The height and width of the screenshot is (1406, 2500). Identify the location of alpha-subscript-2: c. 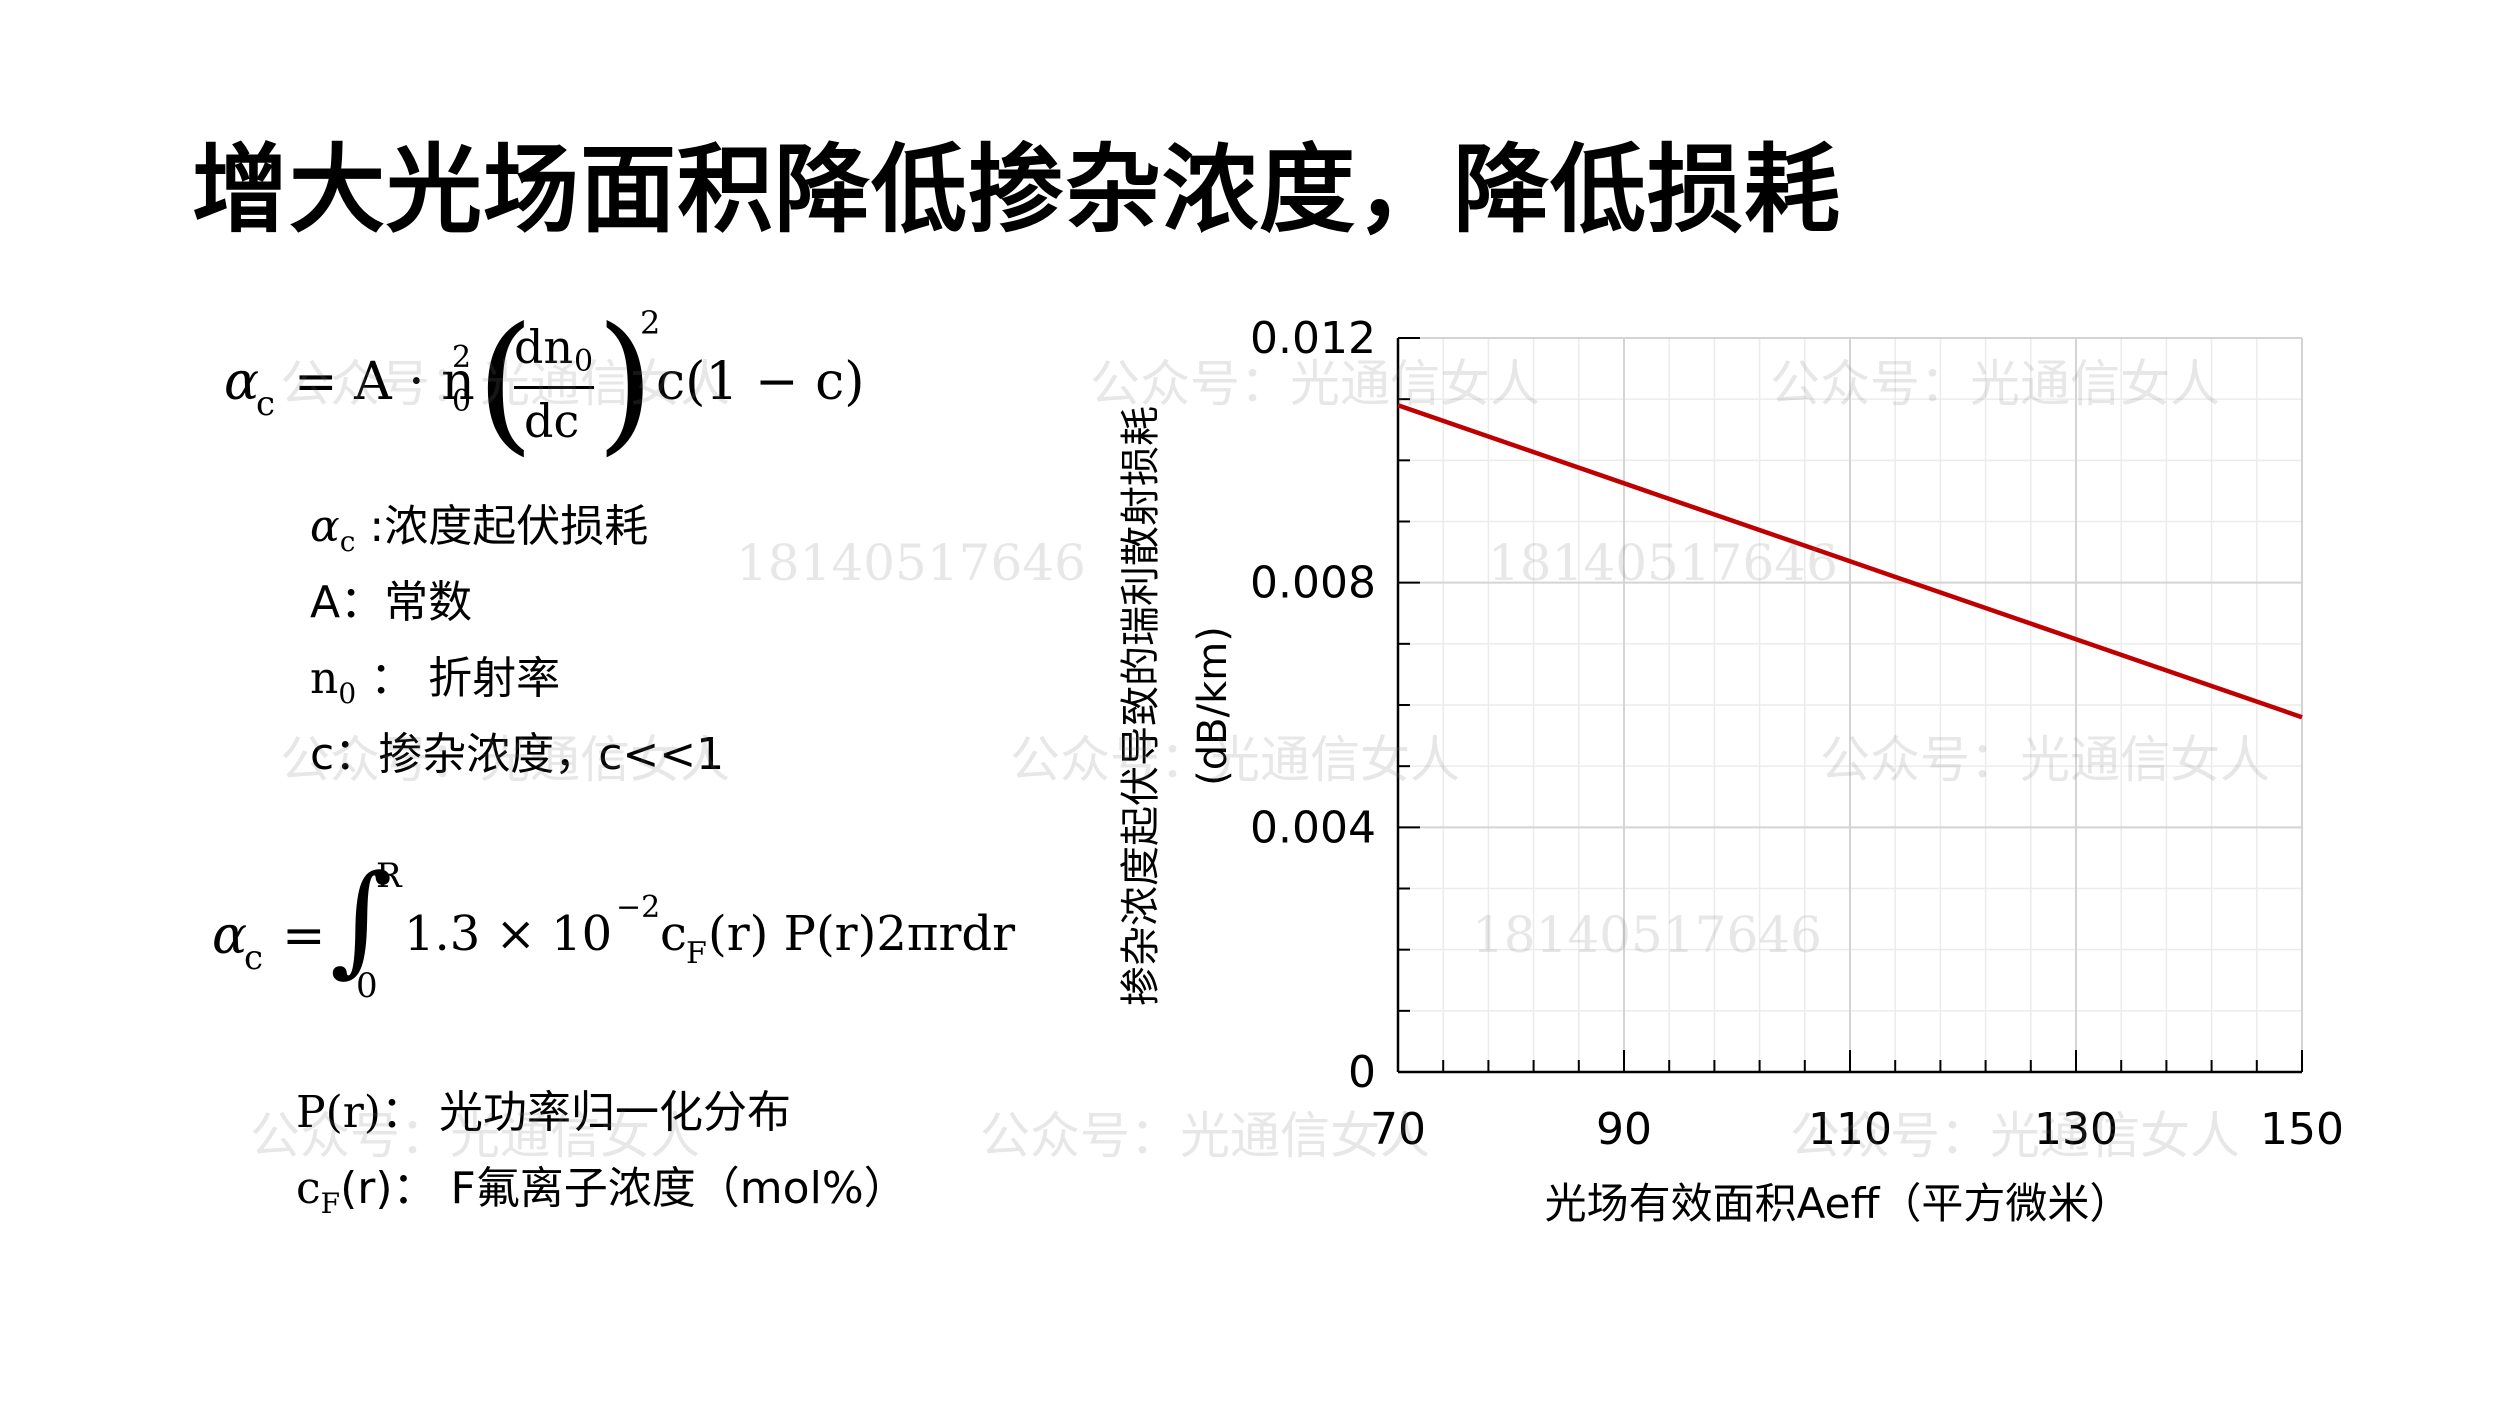
(254, 958).